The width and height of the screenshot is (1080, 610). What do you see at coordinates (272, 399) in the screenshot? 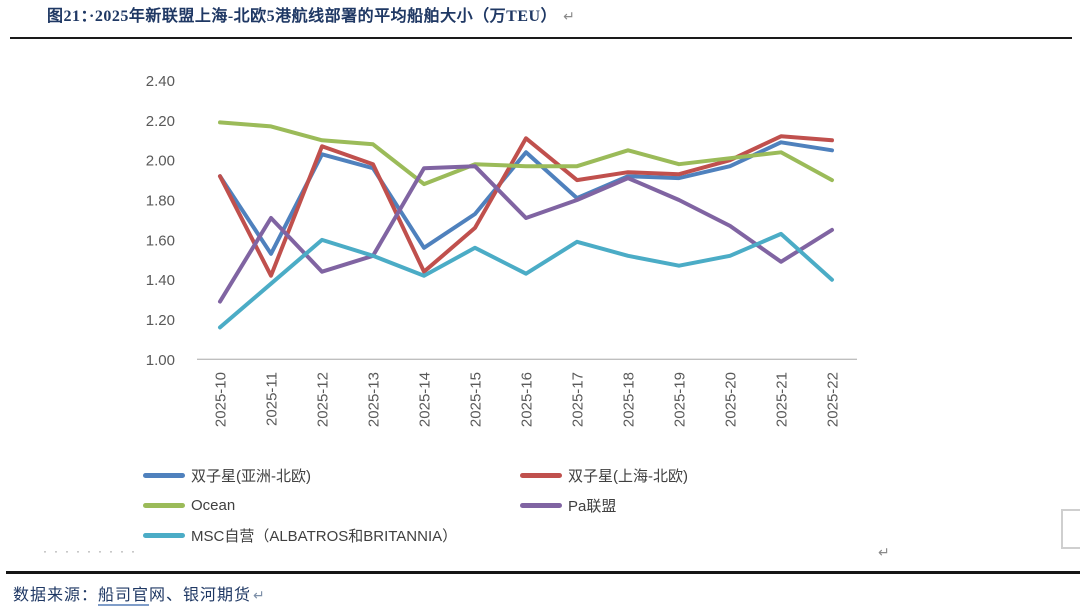
I see `x-axis-tick-label: 2025-11` at bounding box center [272, 399].